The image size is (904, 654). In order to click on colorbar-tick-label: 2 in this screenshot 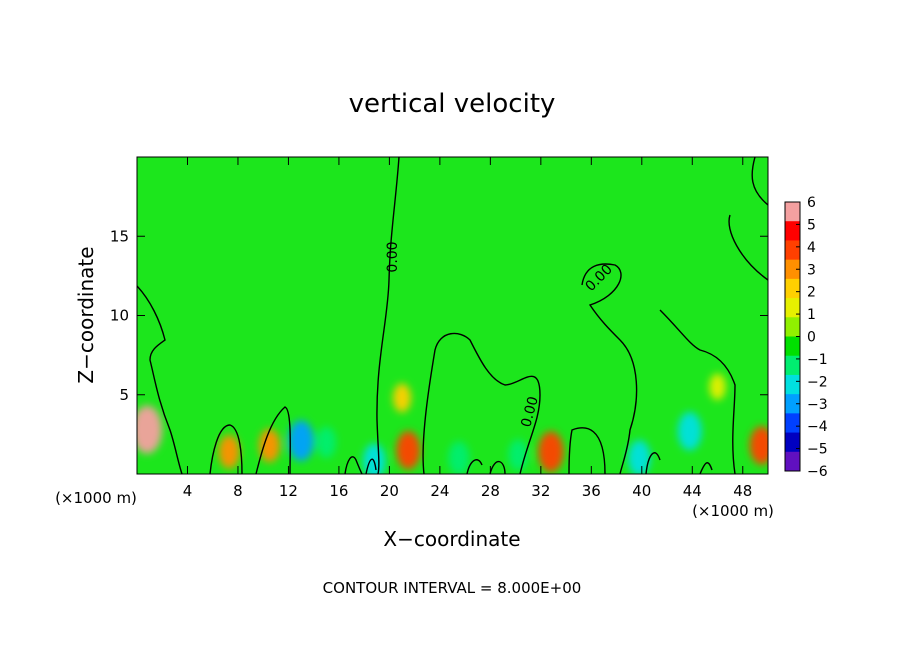, I will do `click(811, 293)`.